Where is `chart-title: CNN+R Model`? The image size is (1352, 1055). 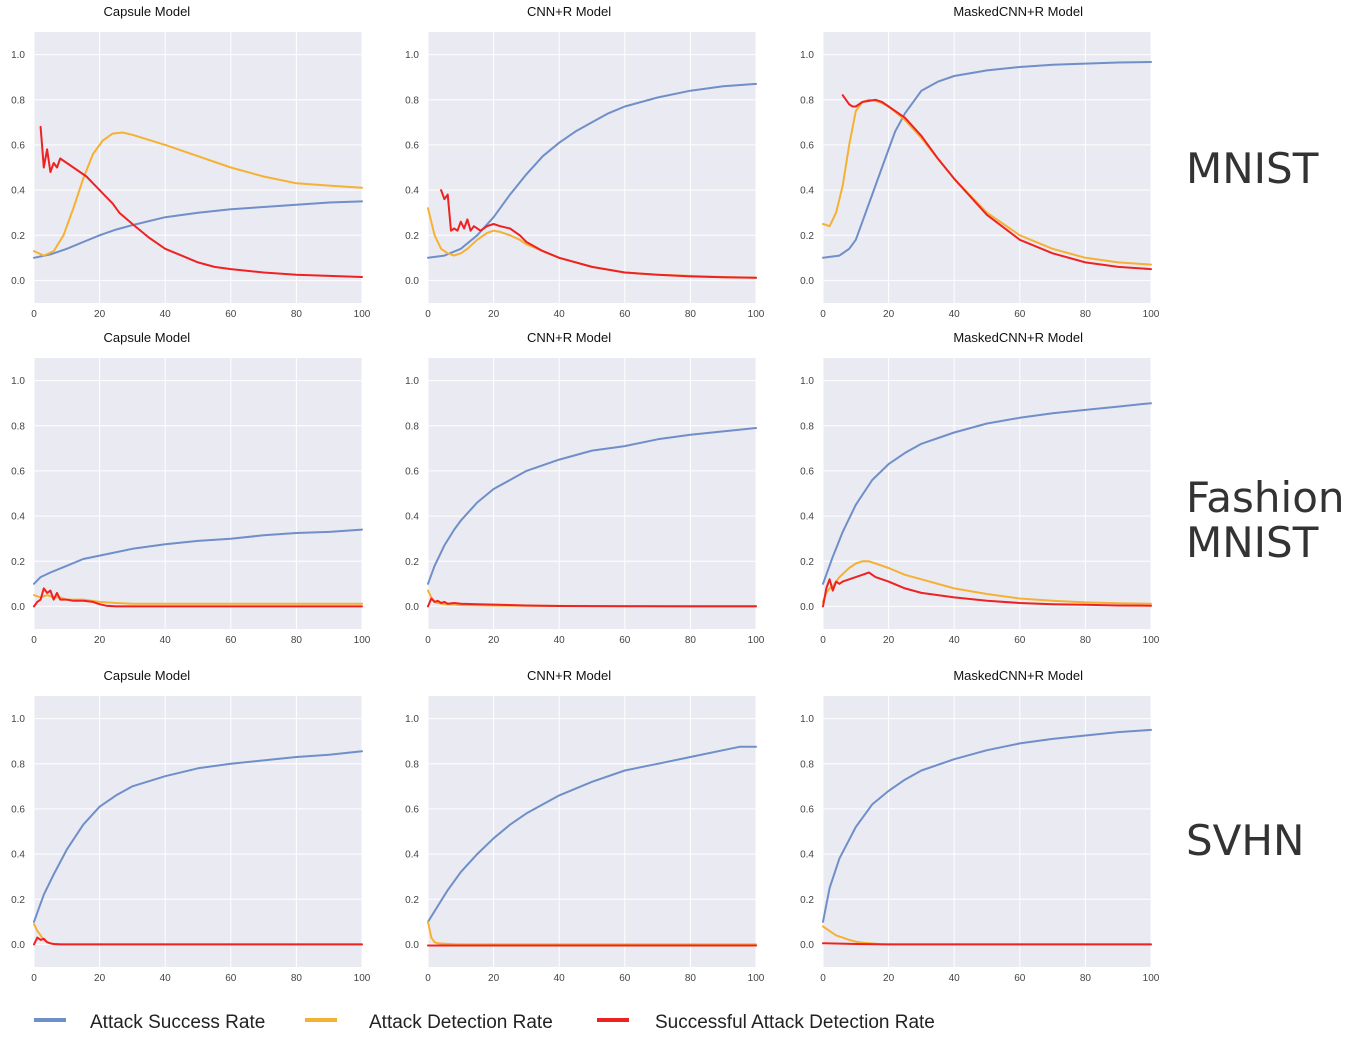
chart-title: CNN+R Model is located at coordinates (569, 11).